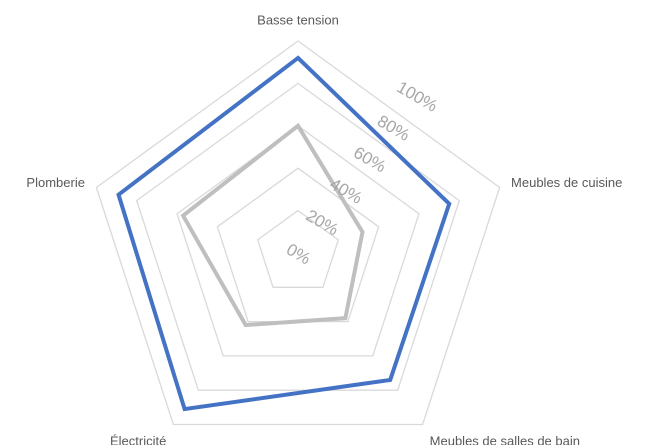 The image size is (650, 445). Describe the element at coordinates (566, 182) in the screenshot. I see `category-label: Meubles de cuisine` at that location.